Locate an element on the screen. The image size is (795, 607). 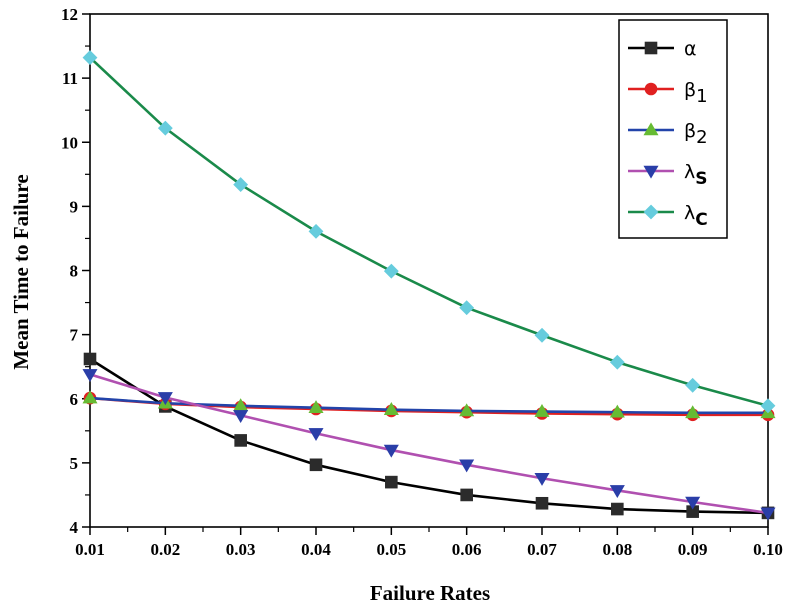
x-tick-label: 0.10 is located at coordinates (768, 549).